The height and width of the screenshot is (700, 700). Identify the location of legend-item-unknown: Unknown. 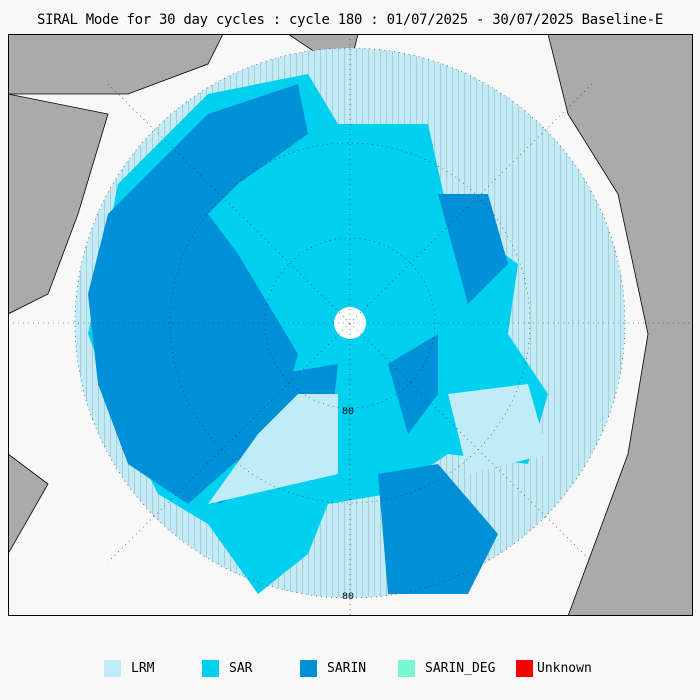
(554, 668).